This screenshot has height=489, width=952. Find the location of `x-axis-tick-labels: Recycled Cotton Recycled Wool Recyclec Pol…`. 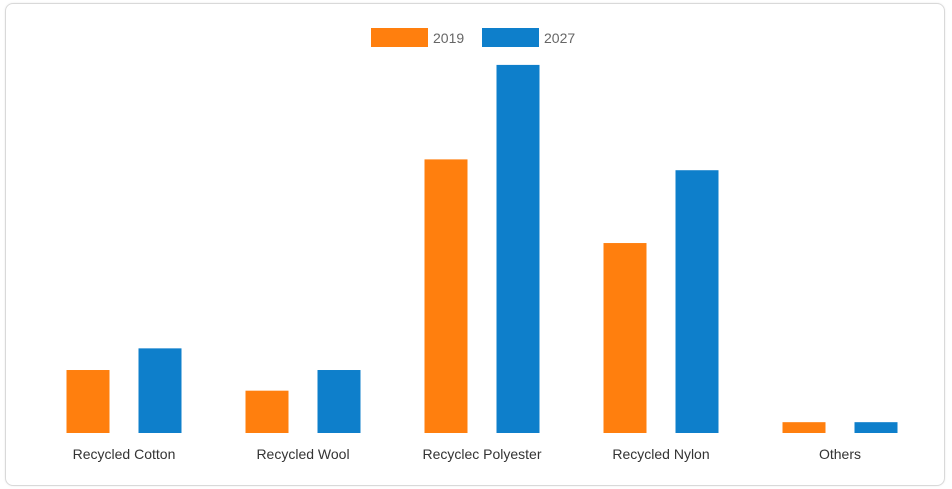

x-axis-tick-labels: Recycled Cotton Recycled Wool Recyclec Pol… is located at coordinates (467, 454).